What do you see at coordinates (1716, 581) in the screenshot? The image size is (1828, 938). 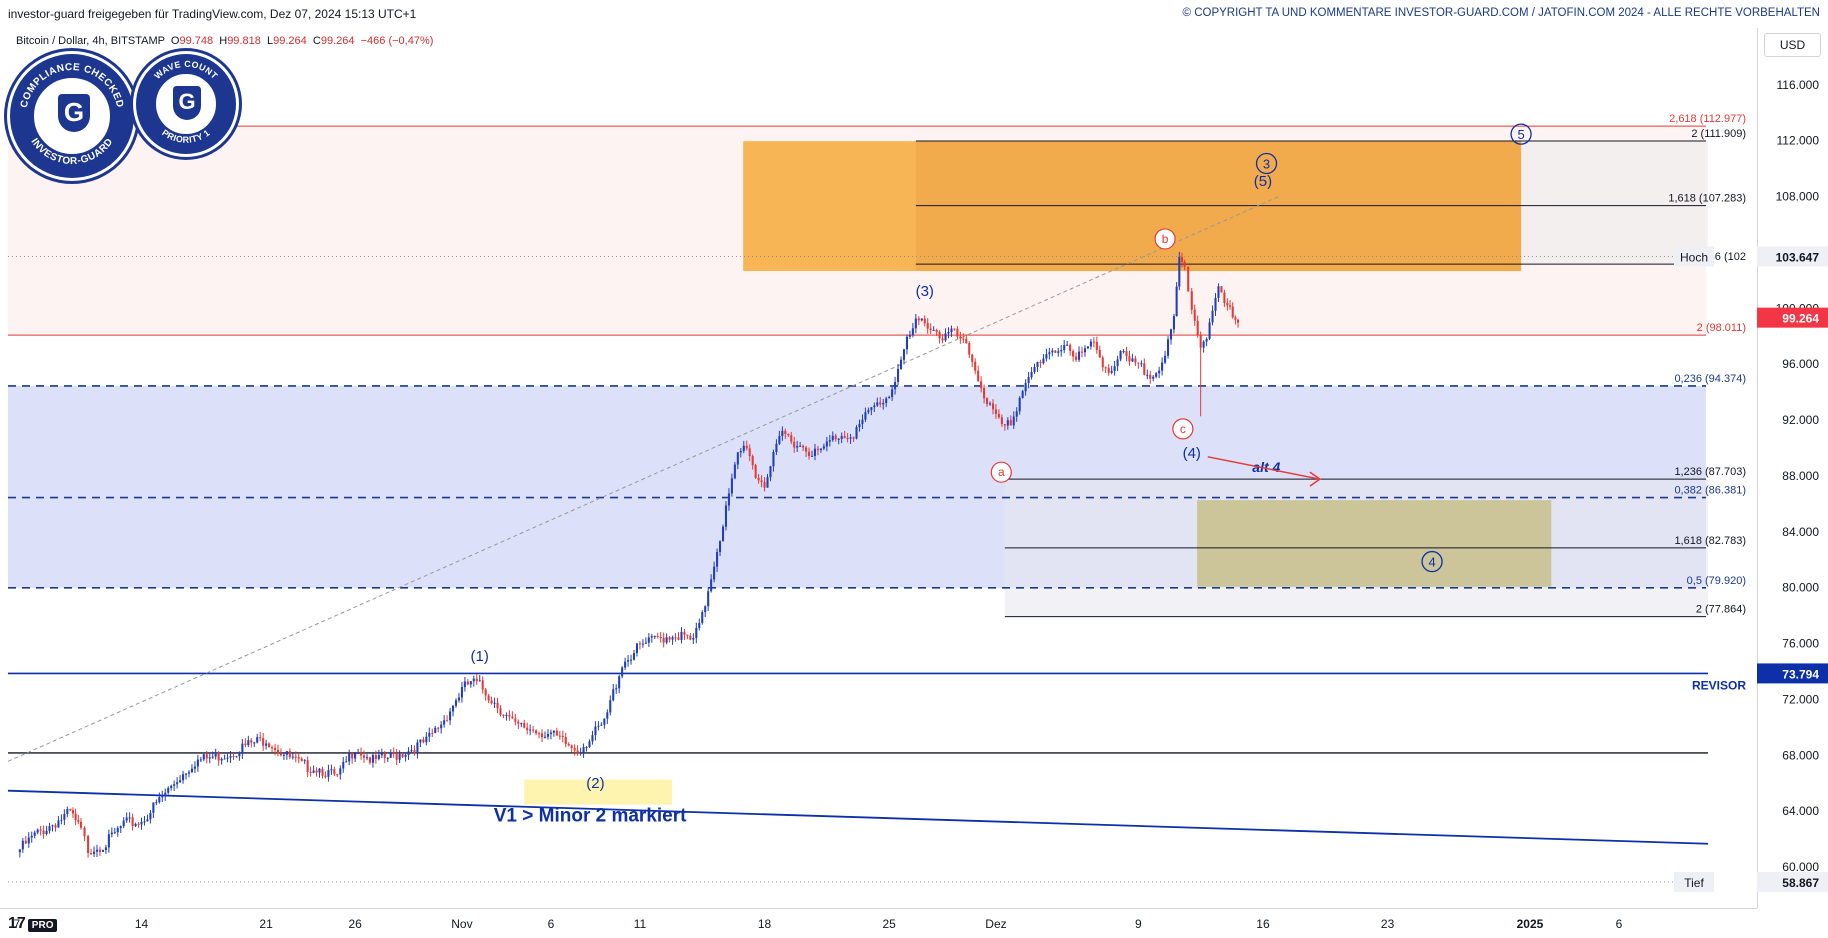 I see `fib-level-label-9: 0,5 (79.920)` at bounding box center [1716, 581].